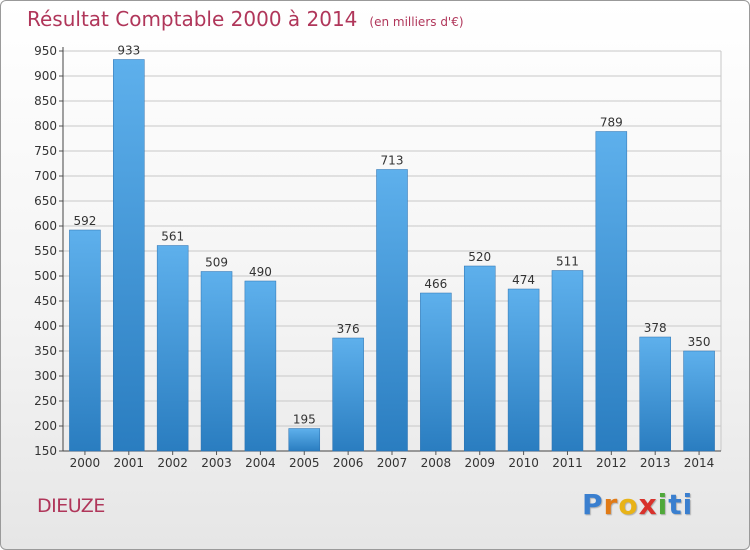 This screenshot has width=750, height=550. I want to click on logo-letter: r, so click(611, 504).